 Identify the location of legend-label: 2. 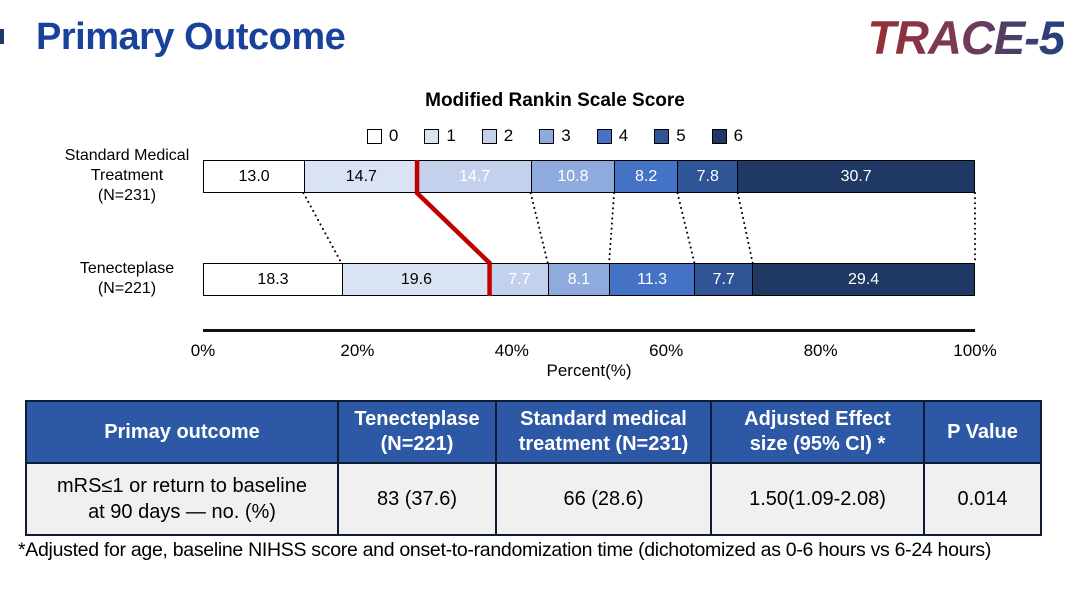
(508, 135).